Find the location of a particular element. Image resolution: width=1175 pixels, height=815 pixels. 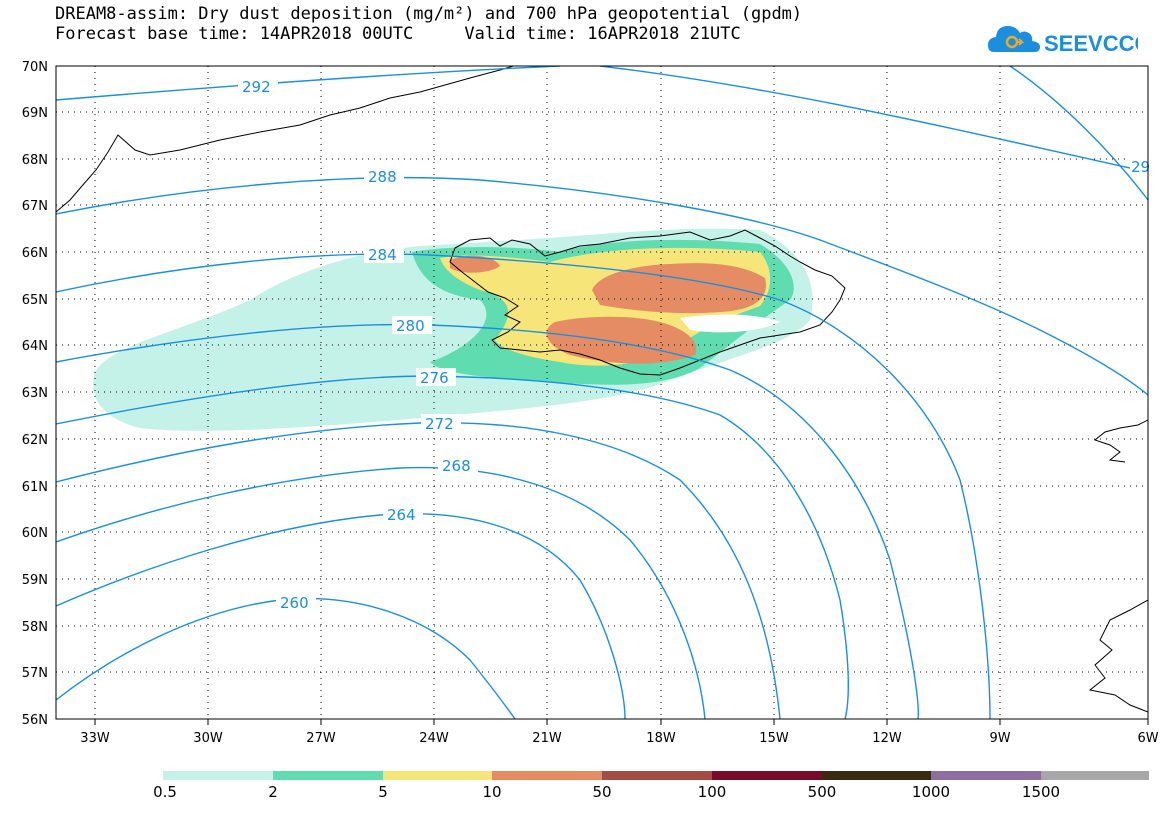

contour-label: 276 is located at coordinates (434, 378).